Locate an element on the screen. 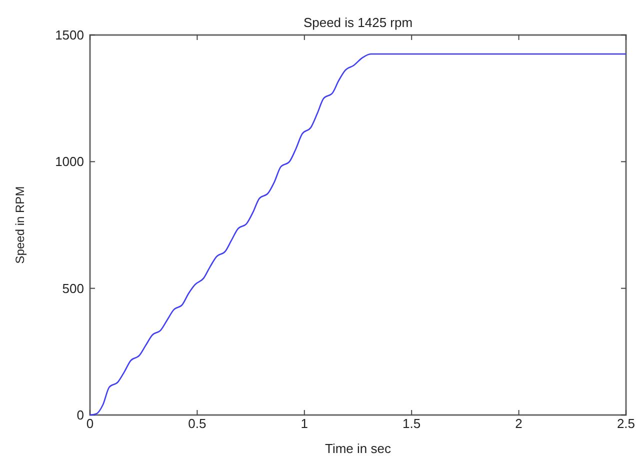 The width and height of the screenshot is (637, 456). x-tick-label: 0.5 is located at coordinates (197, 423).